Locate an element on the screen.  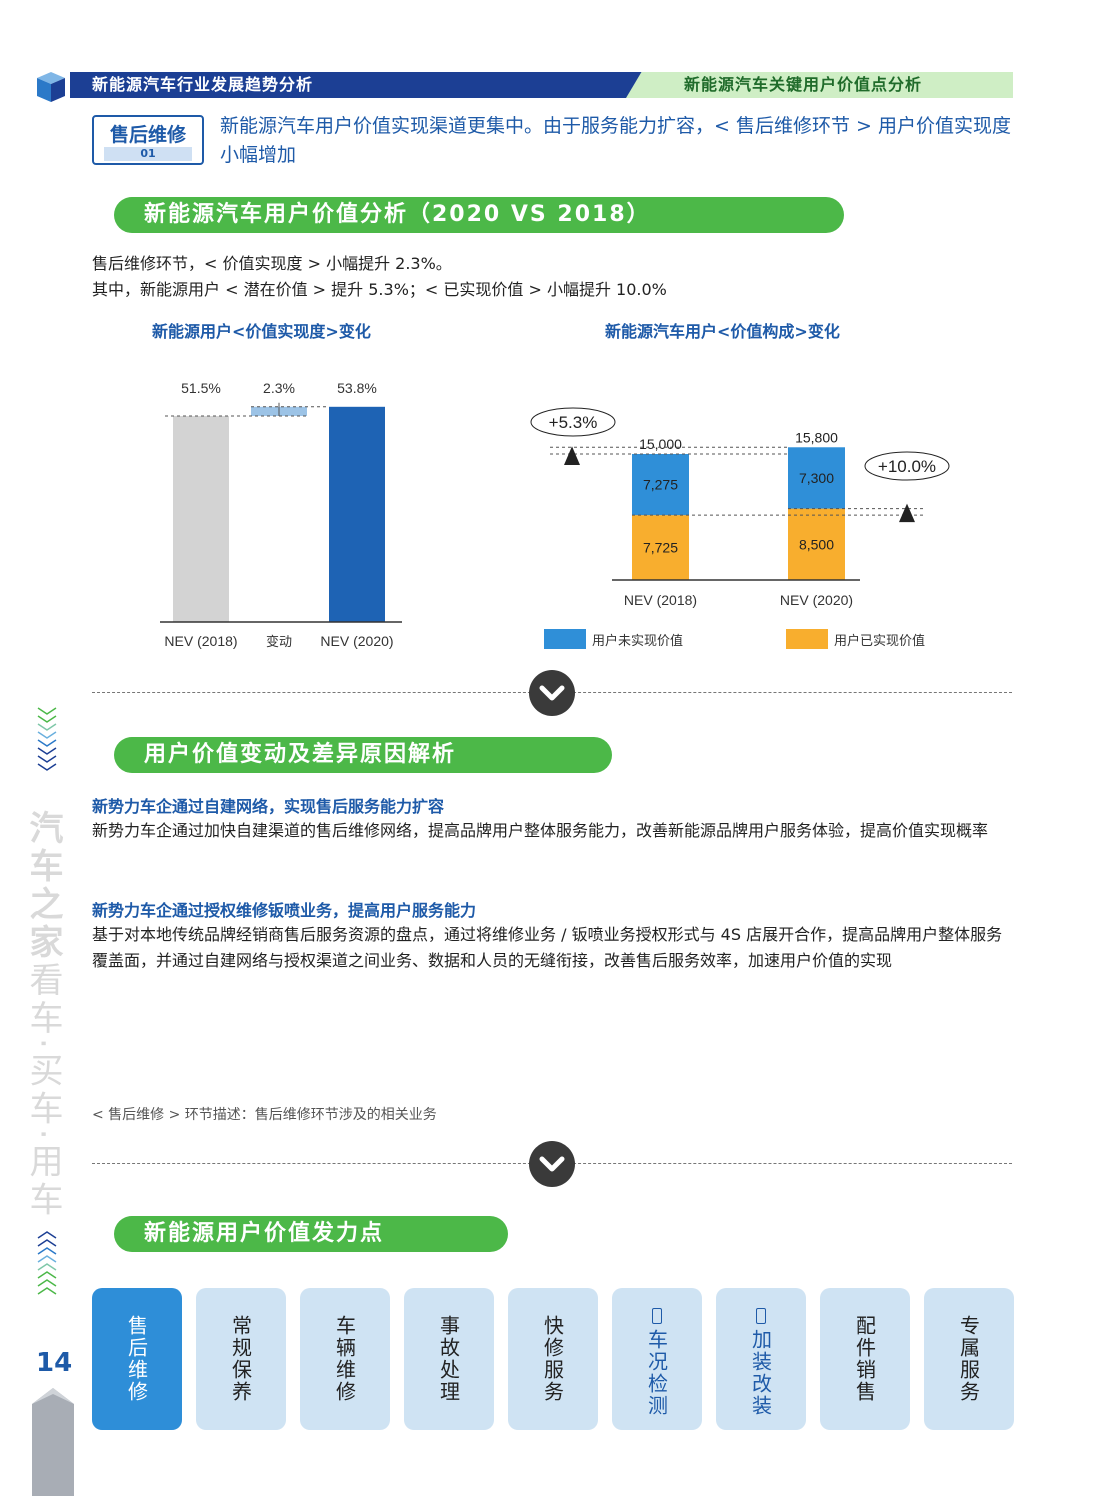
summary-line-1: 售后维修环节，< 价值实现度 > 小幅提升 2.3%。 is located at coordinates (272, 263).